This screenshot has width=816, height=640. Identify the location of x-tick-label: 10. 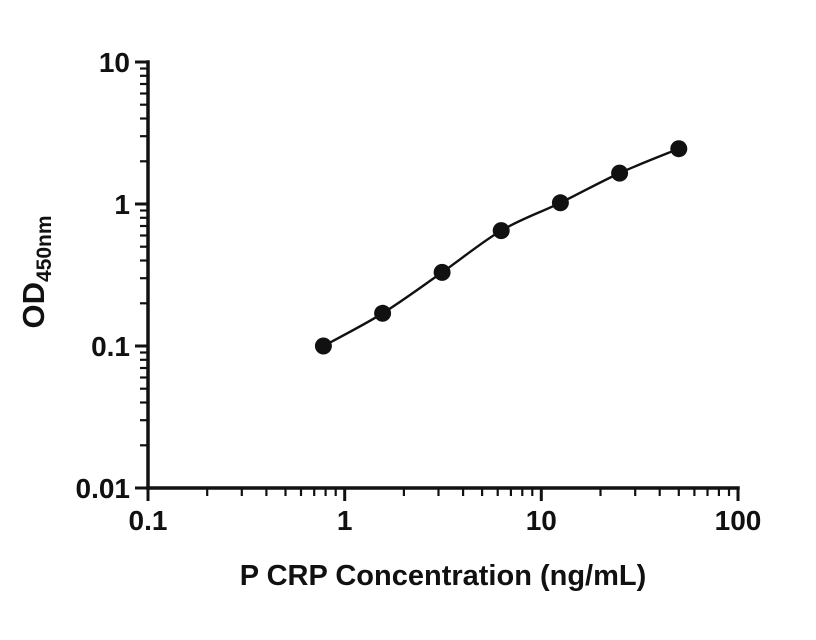
(541, 520).